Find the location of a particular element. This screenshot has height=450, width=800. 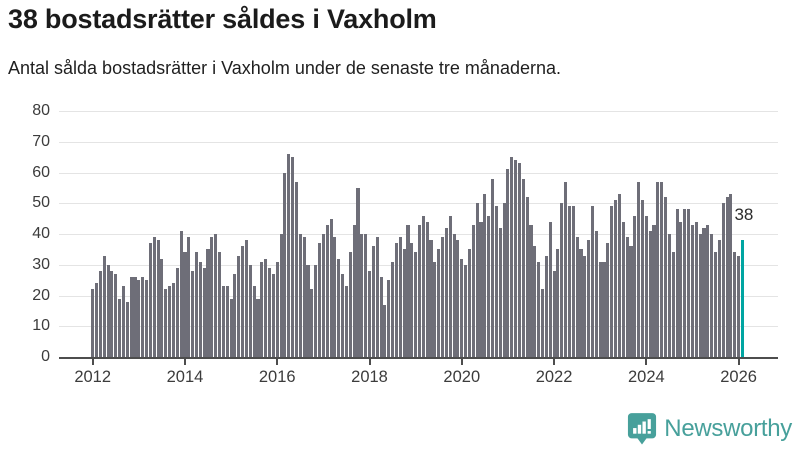

newsworthy-badge-icon is located at coordinates (642, 429).